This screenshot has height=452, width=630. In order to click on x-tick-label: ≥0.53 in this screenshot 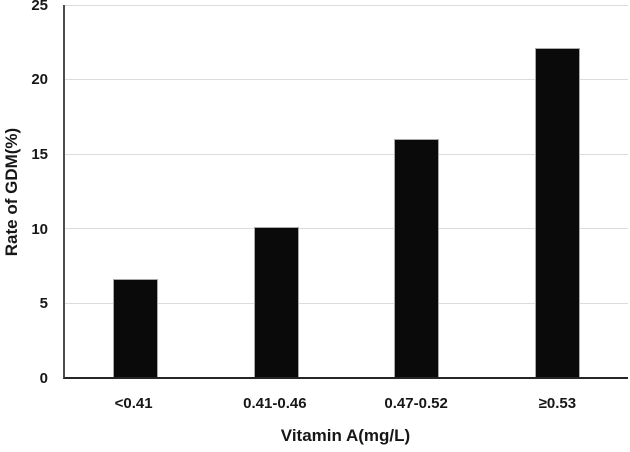, I will do `click(557, 403)`.